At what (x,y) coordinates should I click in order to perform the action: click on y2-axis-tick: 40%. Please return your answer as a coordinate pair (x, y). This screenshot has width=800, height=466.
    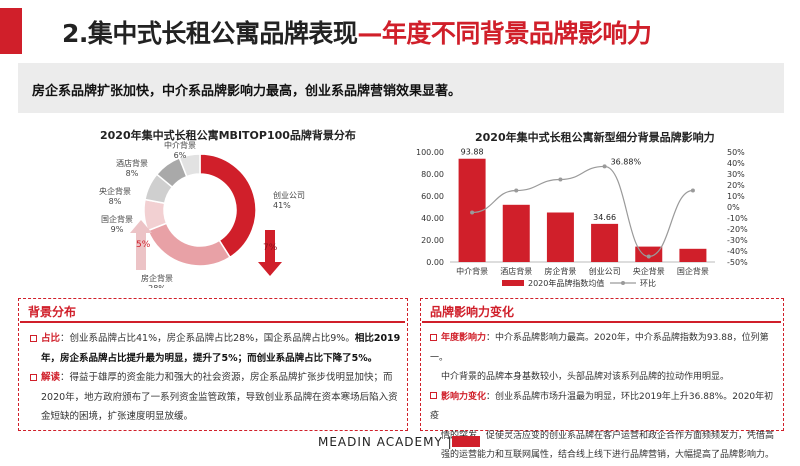
    Looking at the image, I should click on (736, 163).